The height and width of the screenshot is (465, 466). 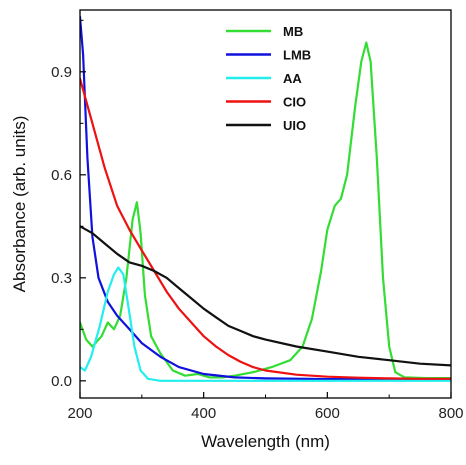 I want to click on x-tick-label: 200, so click(x=79, y=413).